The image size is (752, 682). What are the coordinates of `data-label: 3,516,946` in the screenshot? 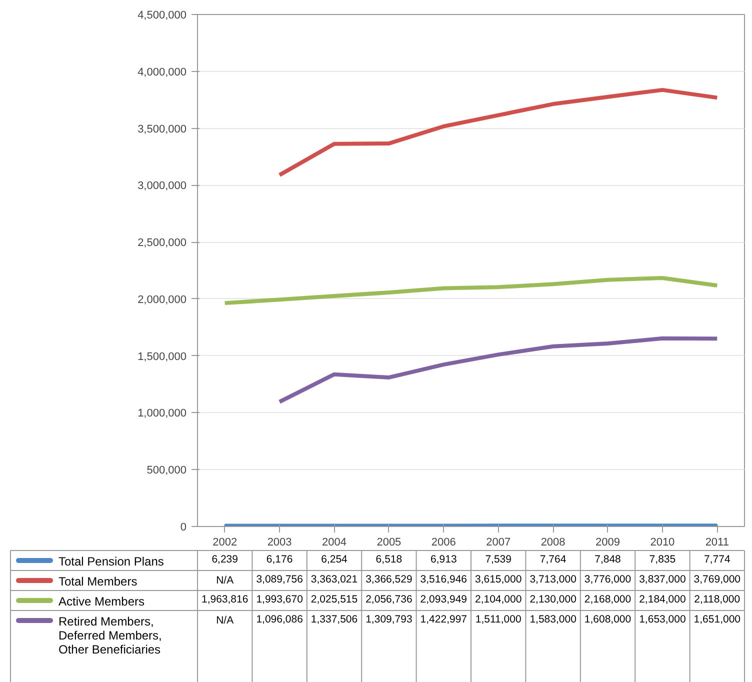 It's located at (444, 580).